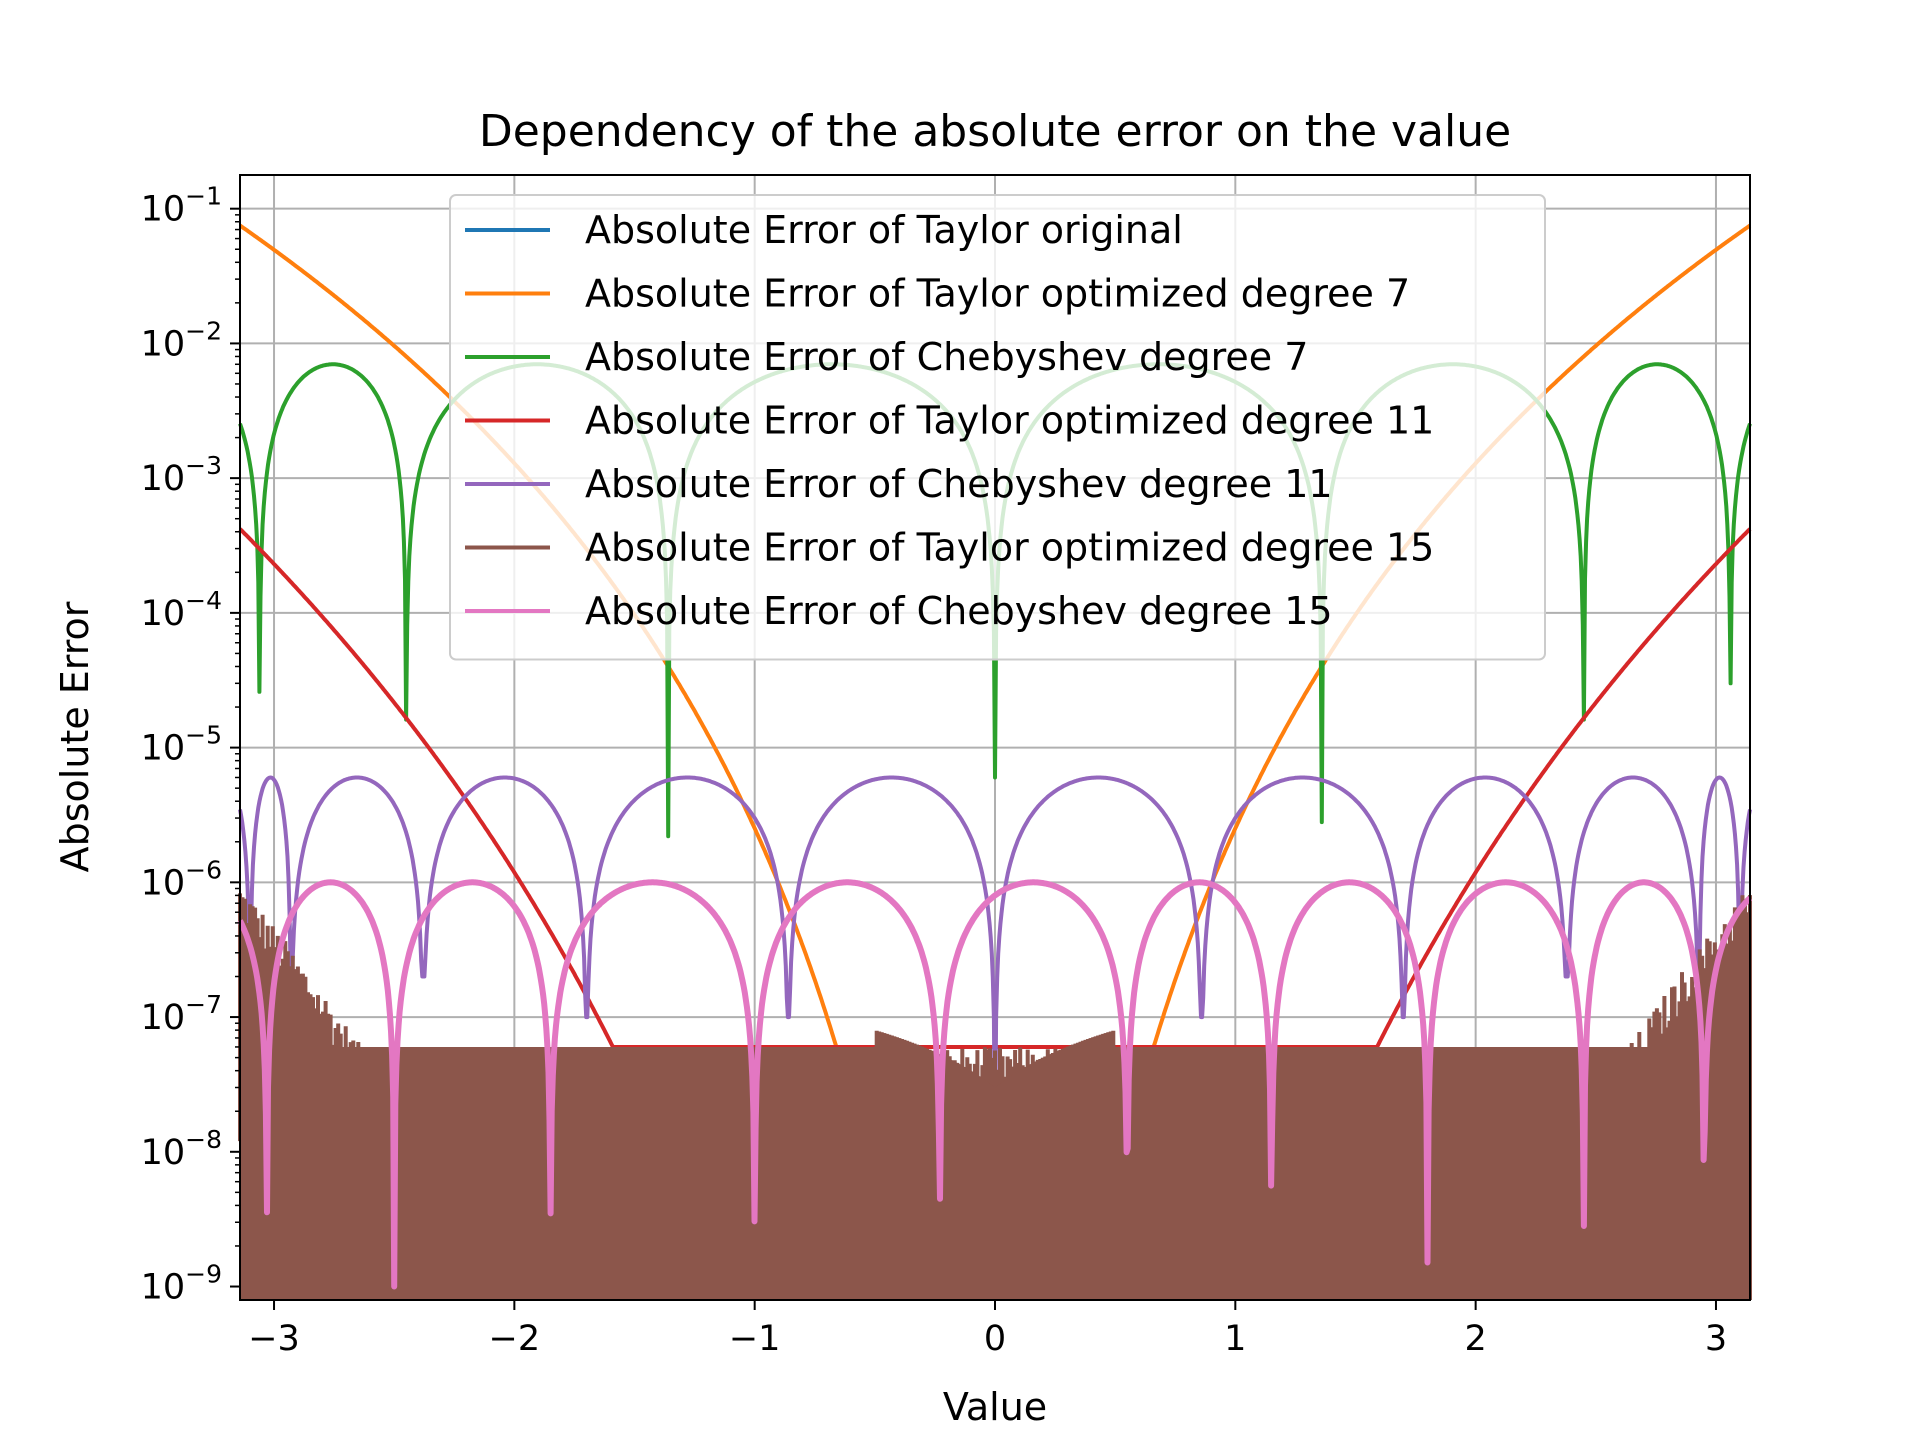 This screenshot has height=1440, width=1920. I want to click on y-tick-label: 10⁻⁴, so click(181, 610).